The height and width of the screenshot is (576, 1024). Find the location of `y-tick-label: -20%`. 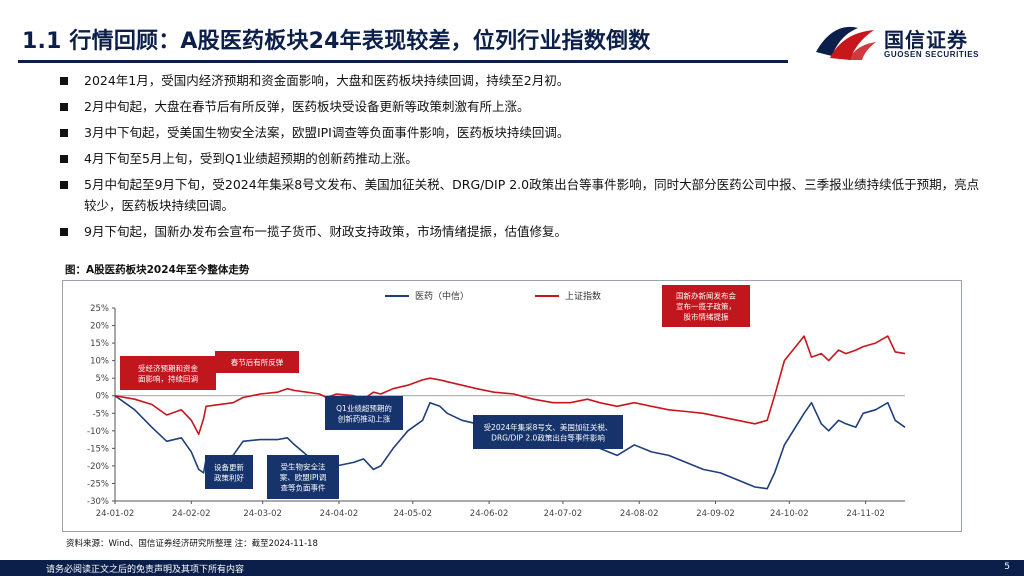

y-tick-label: -20% is located at coordinates (98, 467).